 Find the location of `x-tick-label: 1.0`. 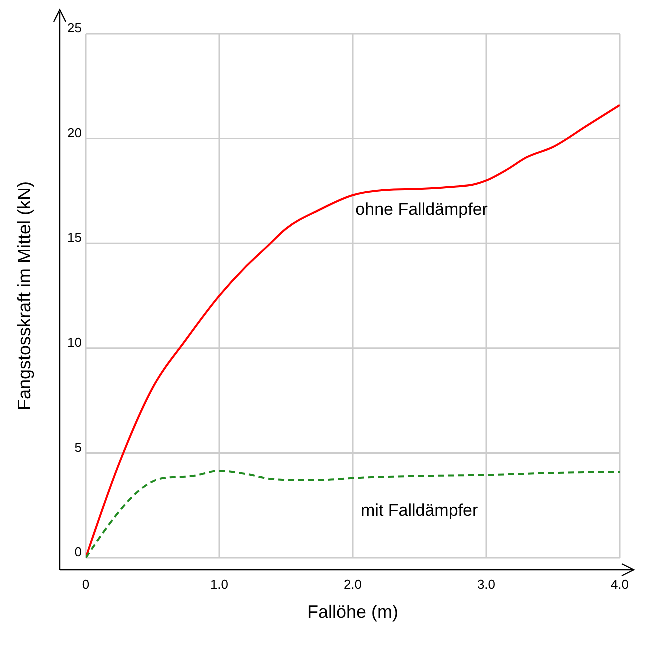

x-tick-label: 1.0 is located at coordinates (219, 584).